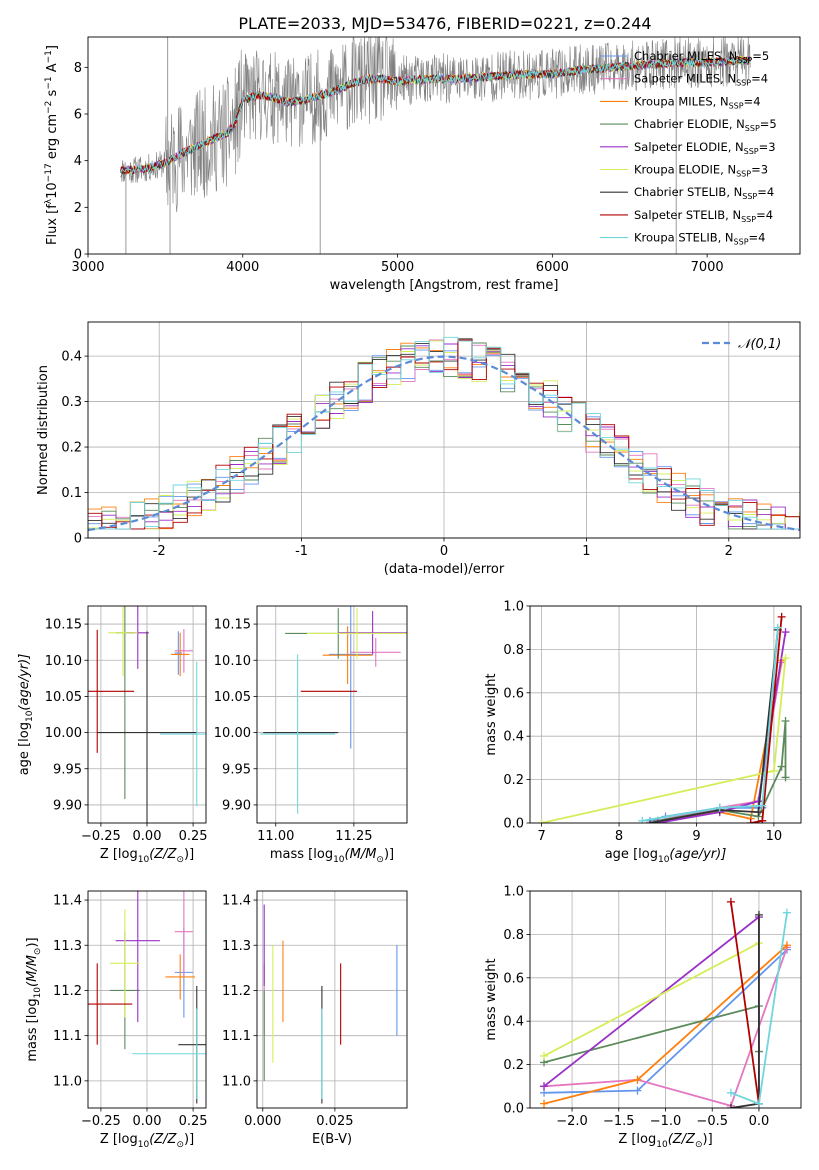  I want to click on normal-curve, so click(444, 443).